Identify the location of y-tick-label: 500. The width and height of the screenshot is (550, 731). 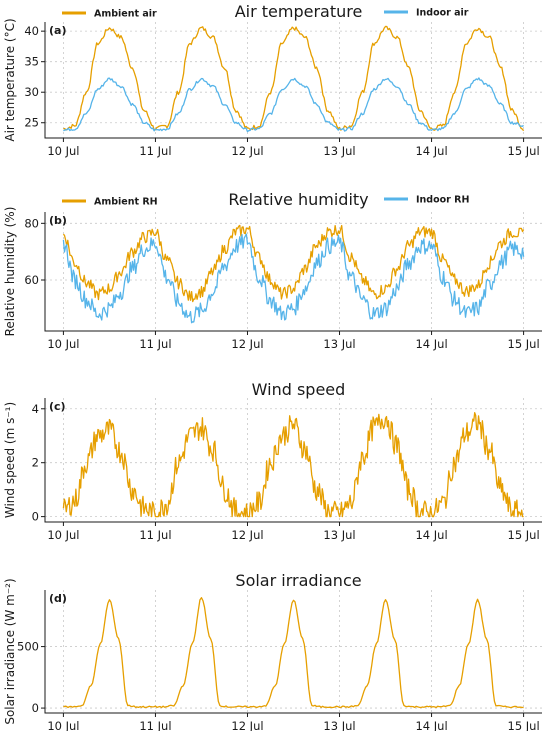
(28, 647).